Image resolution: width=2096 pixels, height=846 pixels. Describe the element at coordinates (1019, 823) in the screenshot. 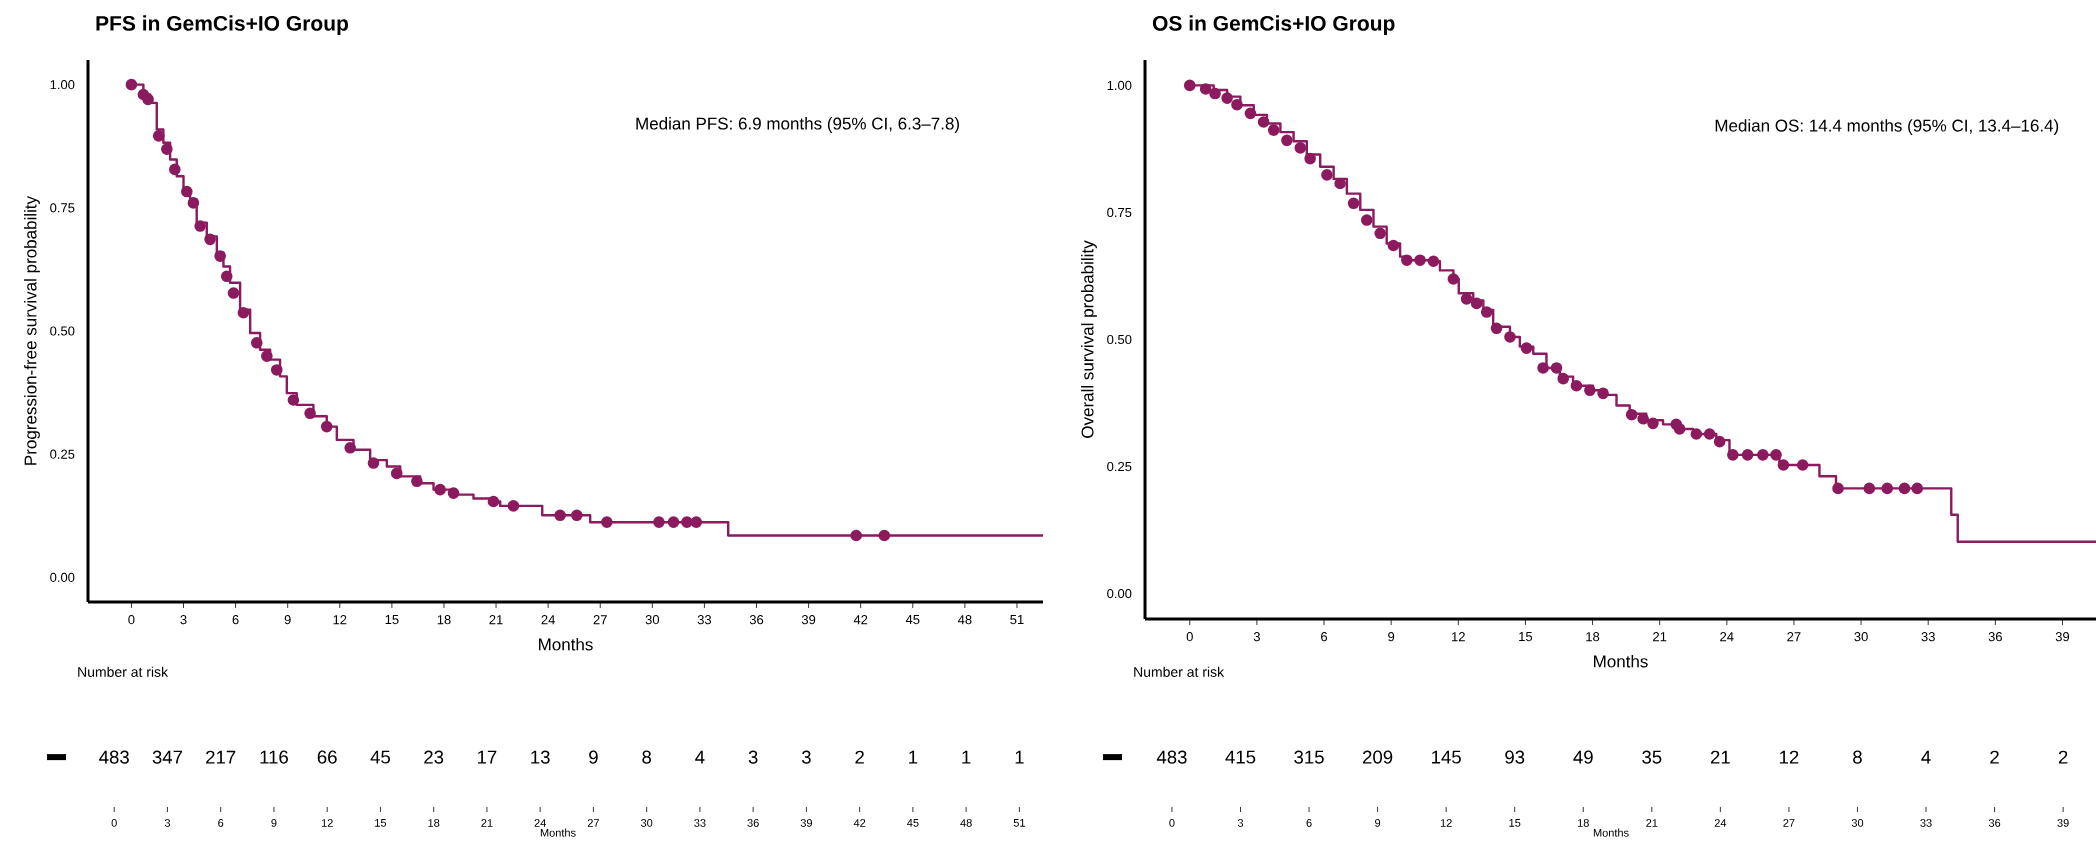

I see `x-tick-label: 51` at that location.